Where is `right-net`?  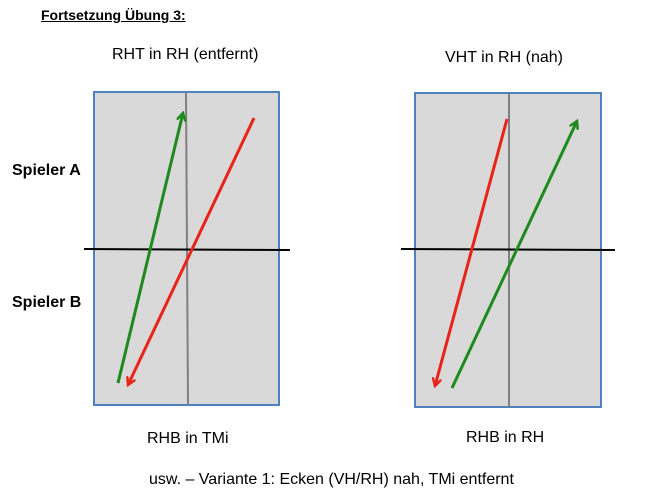
right-net is located at coordinates (508, 249).